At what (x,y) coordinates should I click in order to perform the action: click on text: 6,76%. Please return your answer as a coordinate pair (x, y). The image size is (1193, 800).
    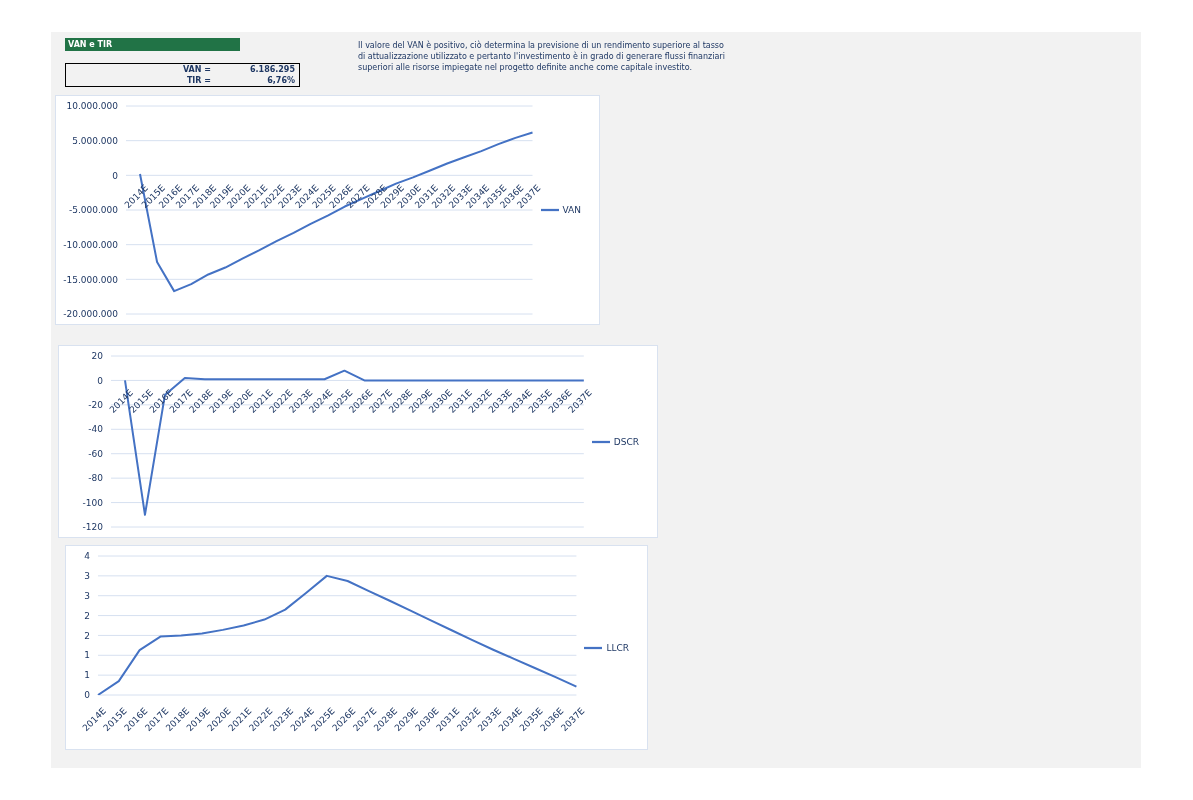
    Looking at the image, I should click on (280, 80).